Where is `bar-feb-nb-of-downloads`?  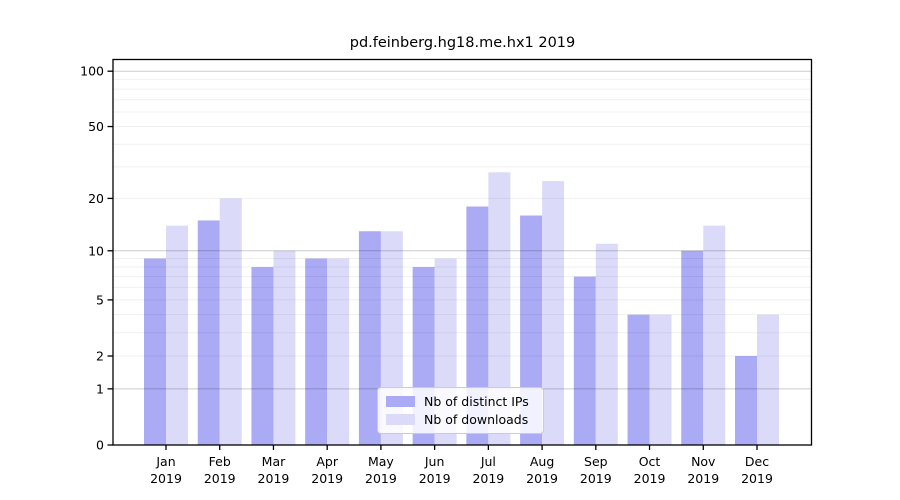
bar-feb-nb-of-downloads is located at coordinates (230, 321).